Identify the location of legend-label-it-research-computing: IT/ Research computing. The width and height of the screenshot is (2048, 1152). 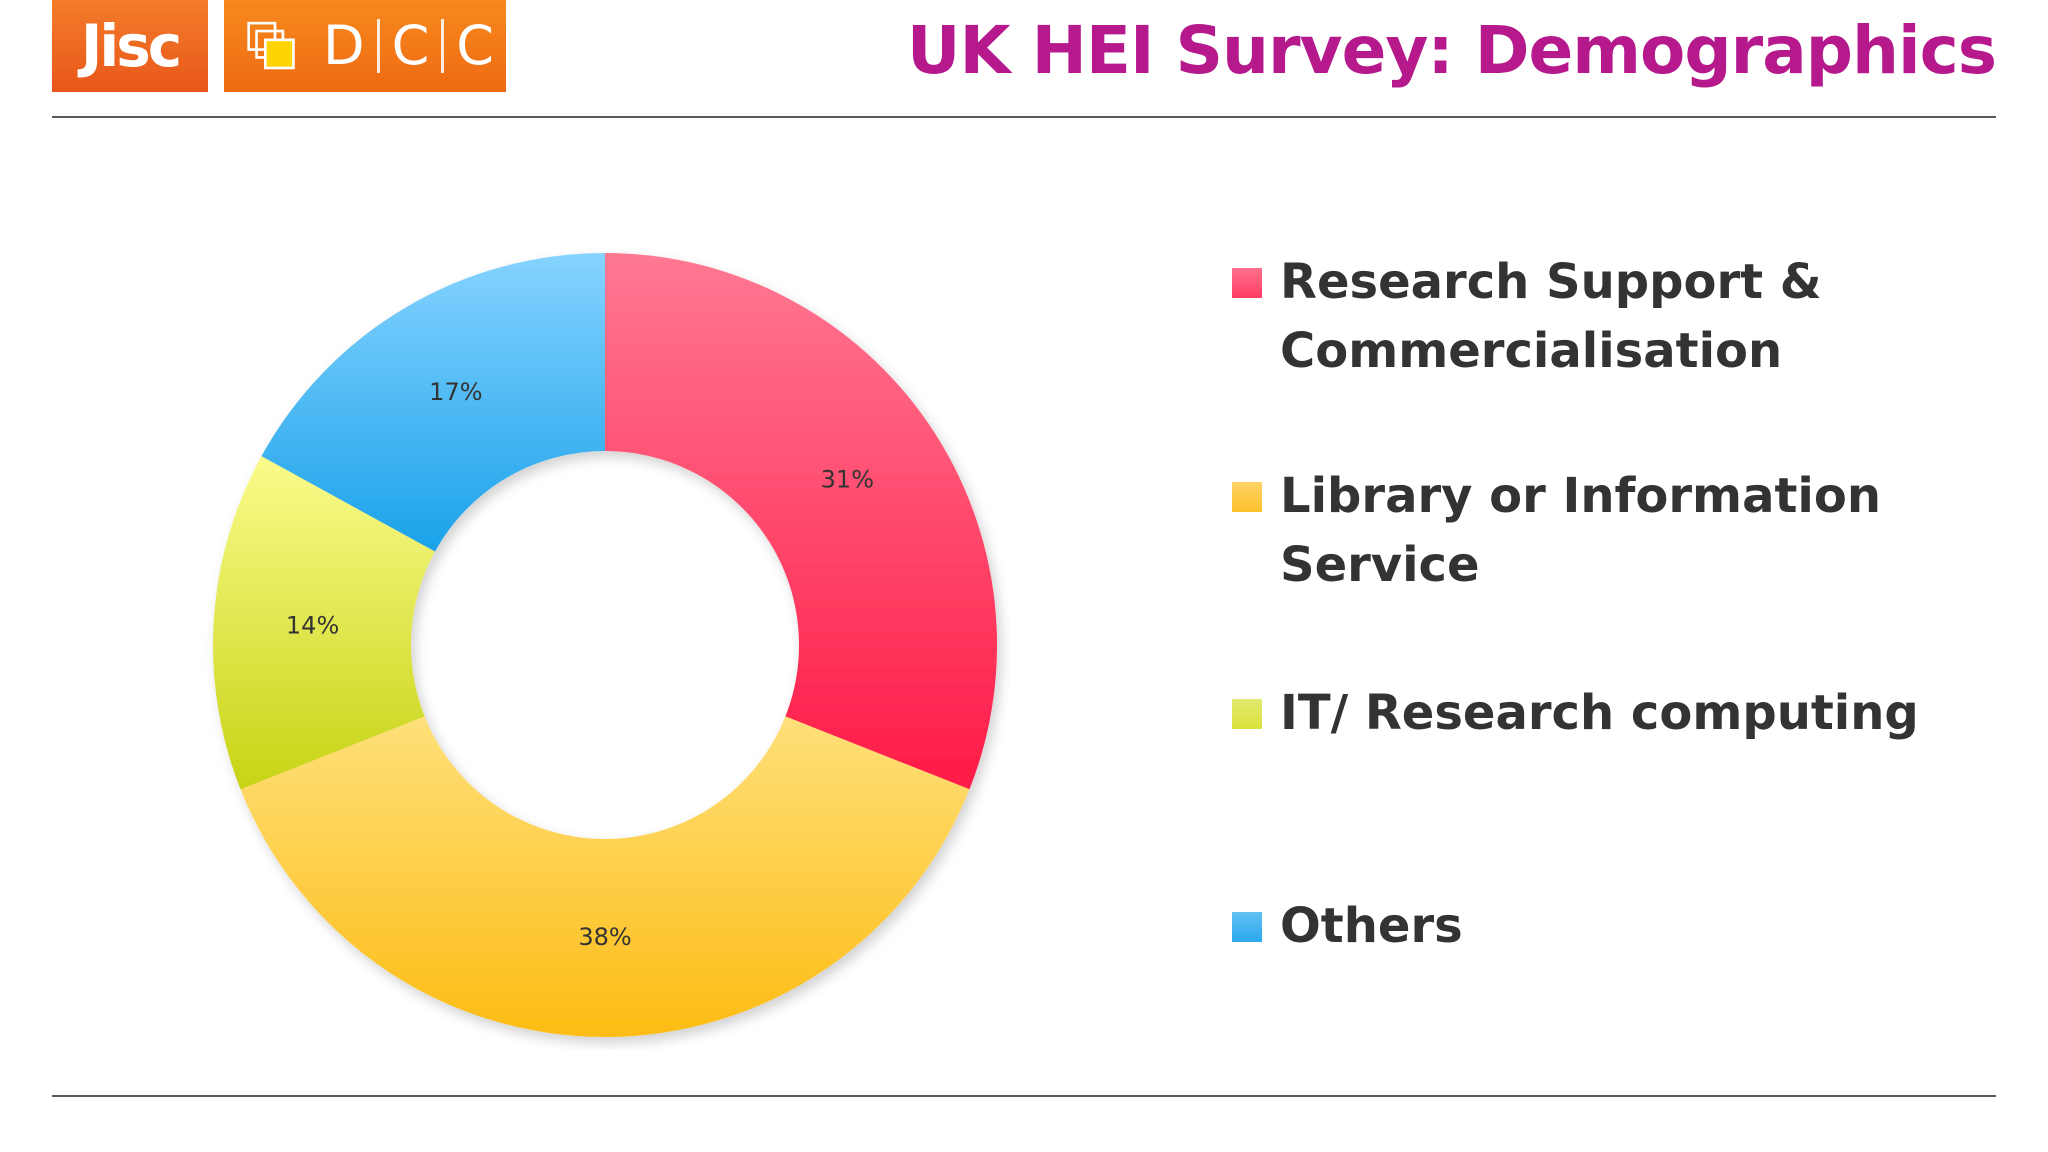
(1599, 713).